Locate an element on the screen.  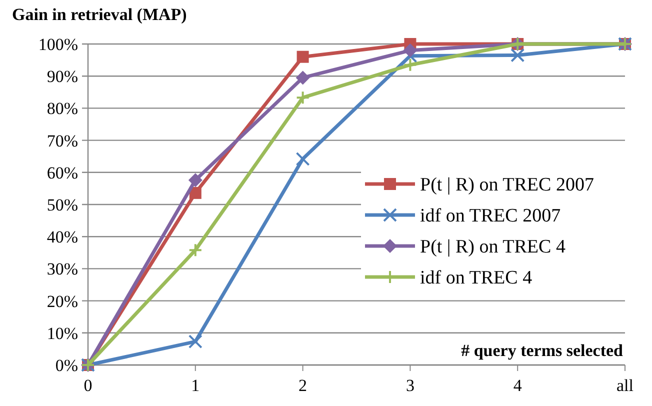
y-tick-label: 60% is located at coordinates (62, 172).